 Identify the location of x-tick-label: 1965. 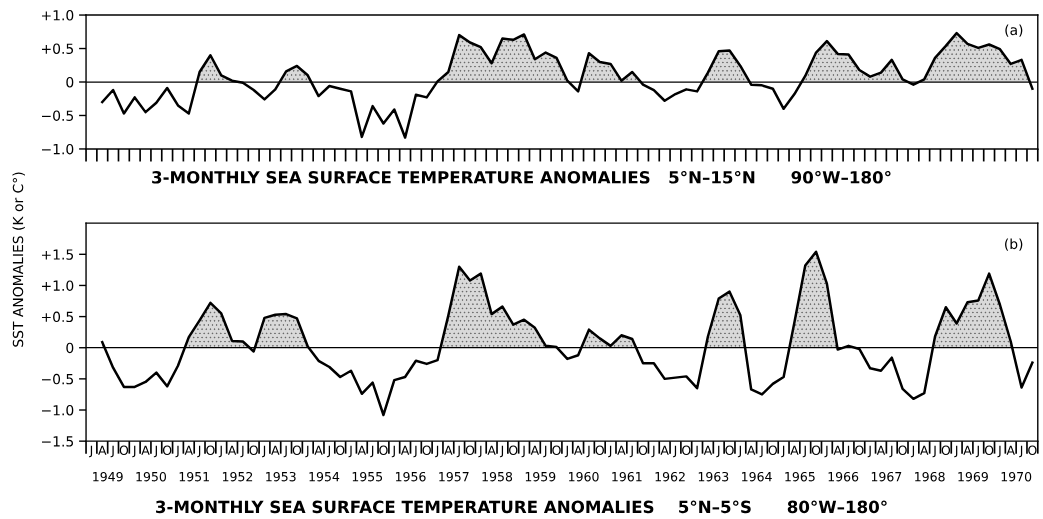
(800, 476).